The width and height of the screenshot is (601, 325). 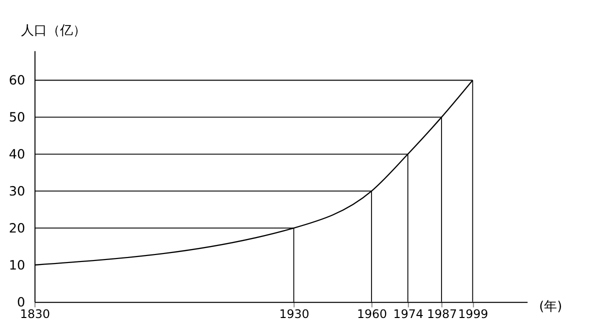 I want to click on x-tick-label: 1974, so click(x=408, y=314).